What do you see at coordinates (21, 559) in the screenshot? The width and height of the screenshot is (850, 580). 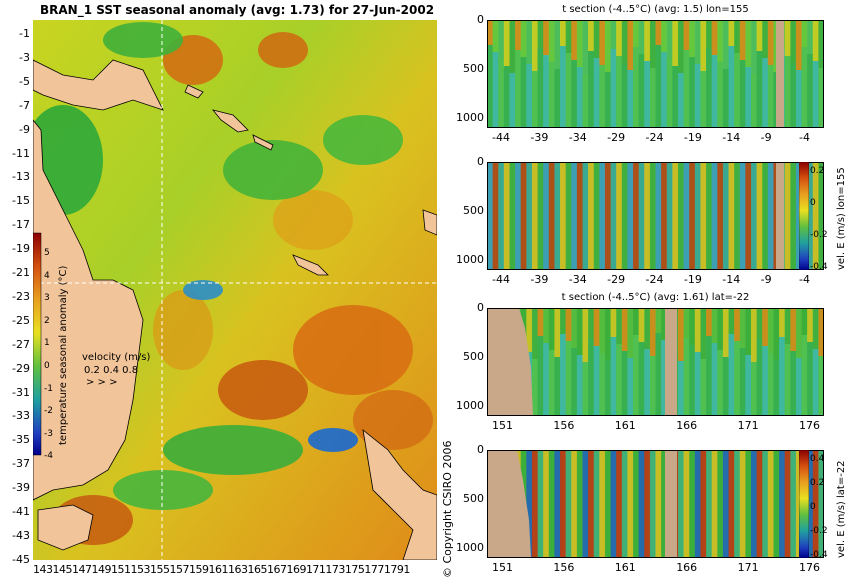 I see `lat-label: -45` at bounding box center [21, 559].